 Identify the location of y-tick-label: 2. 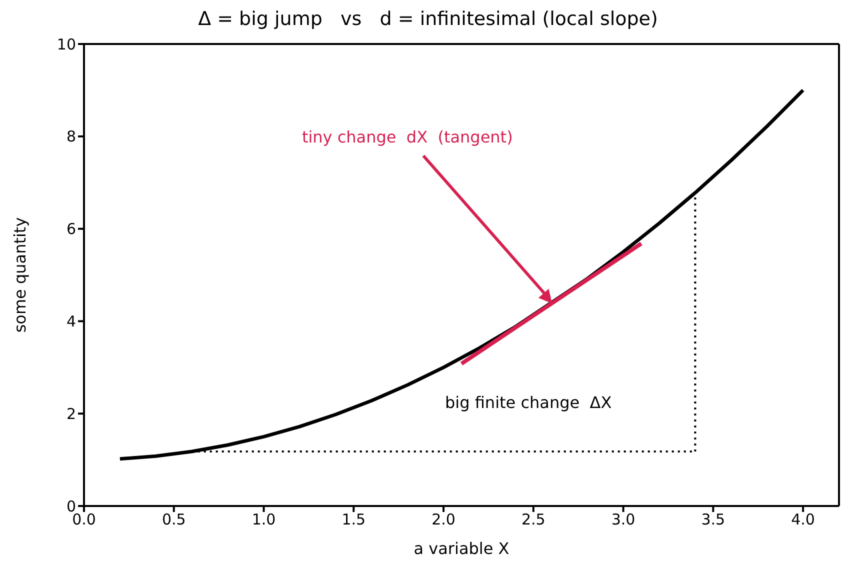
(71, 413).